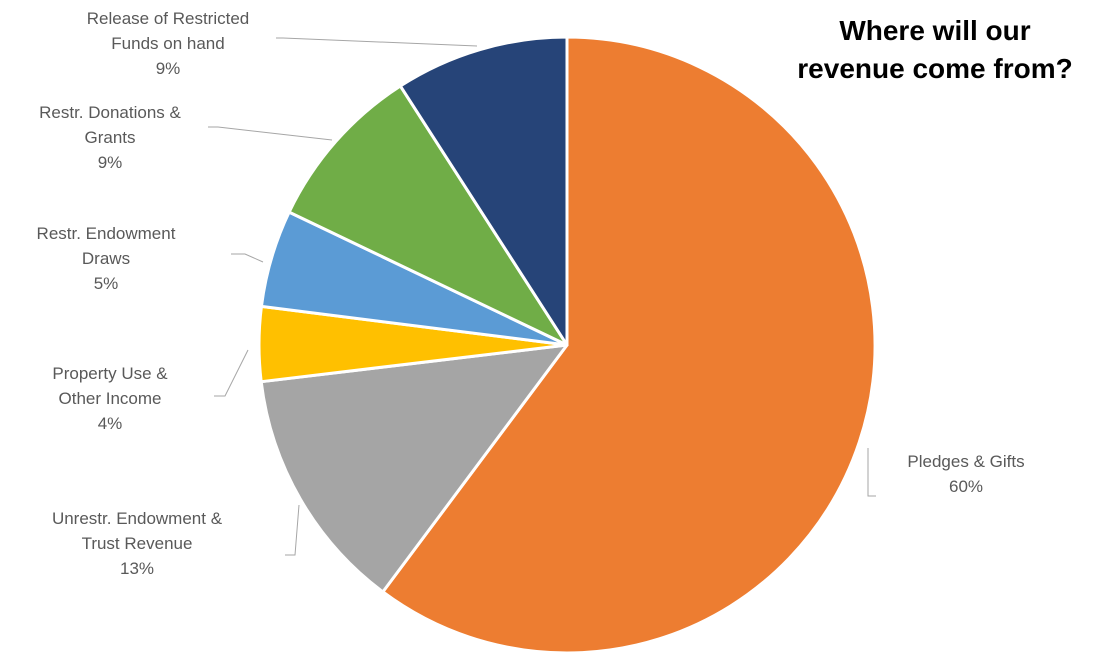  I want to click on slice-name-label: Grants, so click(109, 137).